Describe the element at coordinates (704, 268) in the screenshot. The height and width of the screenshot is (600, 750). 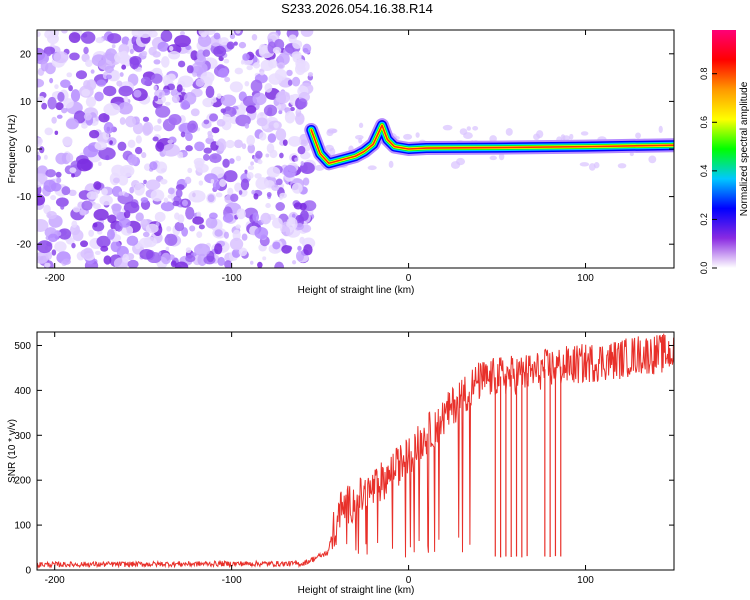
I see `colorbar-tick-label: 0.0` at that location.